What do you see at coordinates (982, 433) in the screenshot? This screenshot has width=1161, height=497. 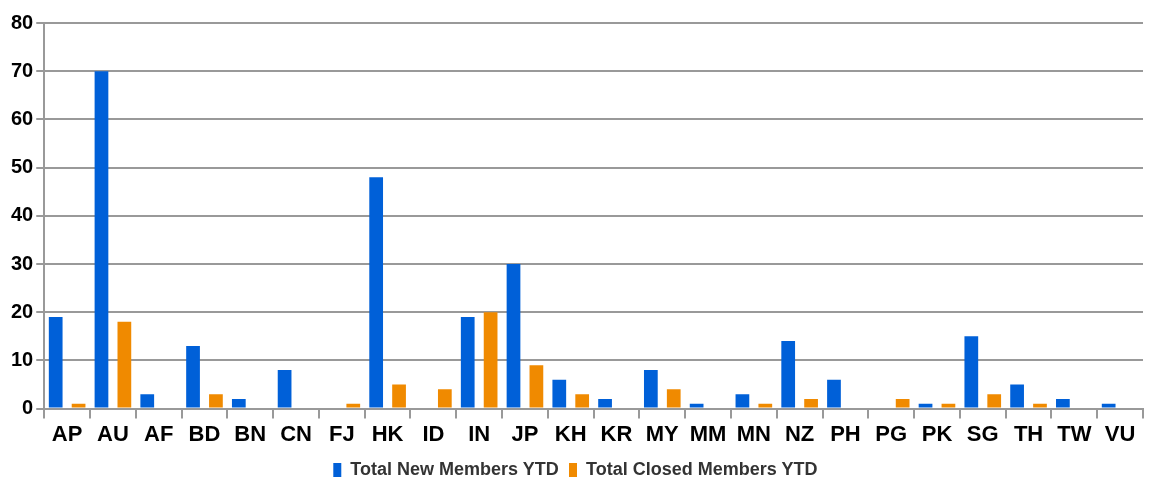 I see `x-tick-label: SG` at bounding box center [982, 433].